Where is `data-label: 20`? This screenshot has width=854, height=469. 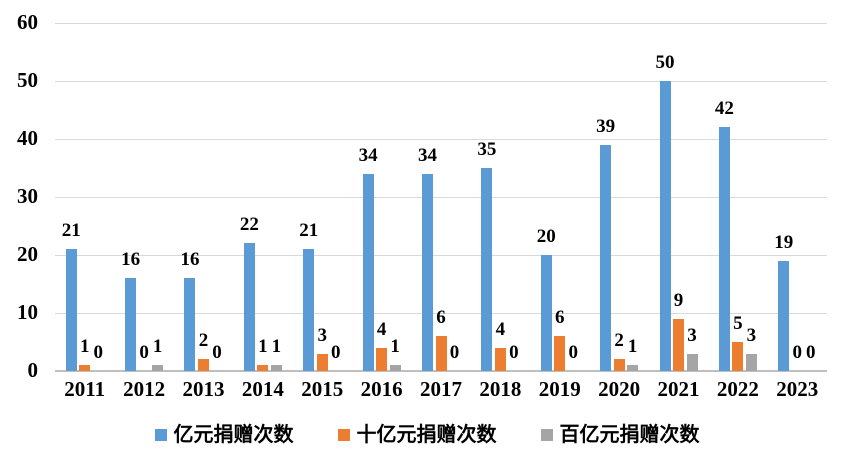
data-label: 20 is located at coordinates (546, 236).